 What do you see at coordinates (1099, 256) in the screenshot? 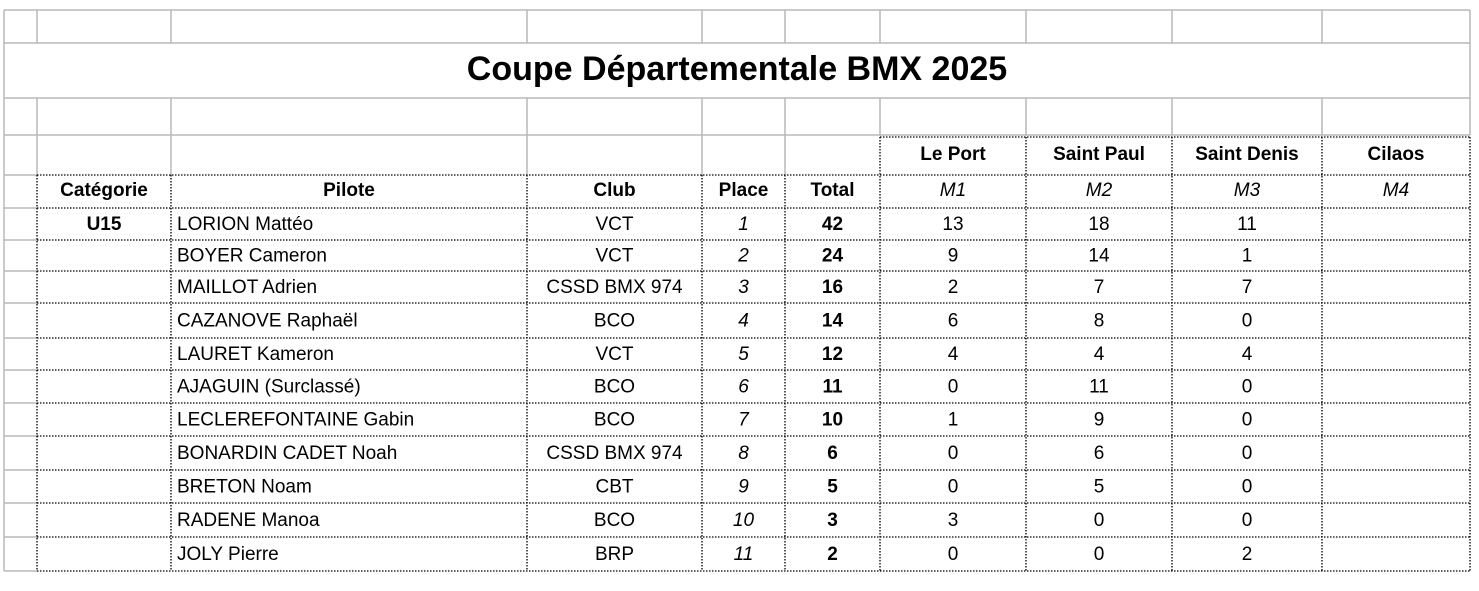
I see `score: 14` at bounding box center [1099, 256].